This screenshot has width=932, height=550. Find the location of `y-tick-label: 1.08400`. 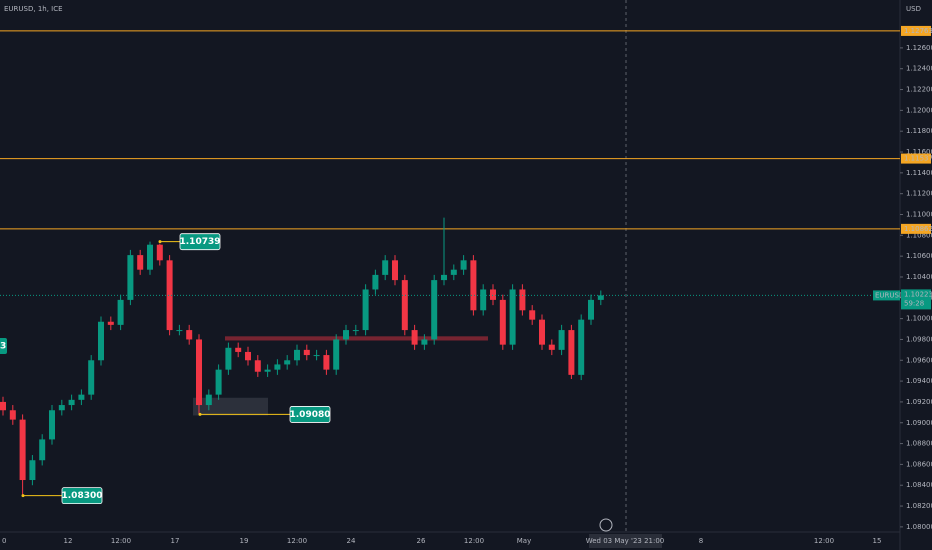

y-tick-label: 1.08400 is located at coordinates (919, 485).